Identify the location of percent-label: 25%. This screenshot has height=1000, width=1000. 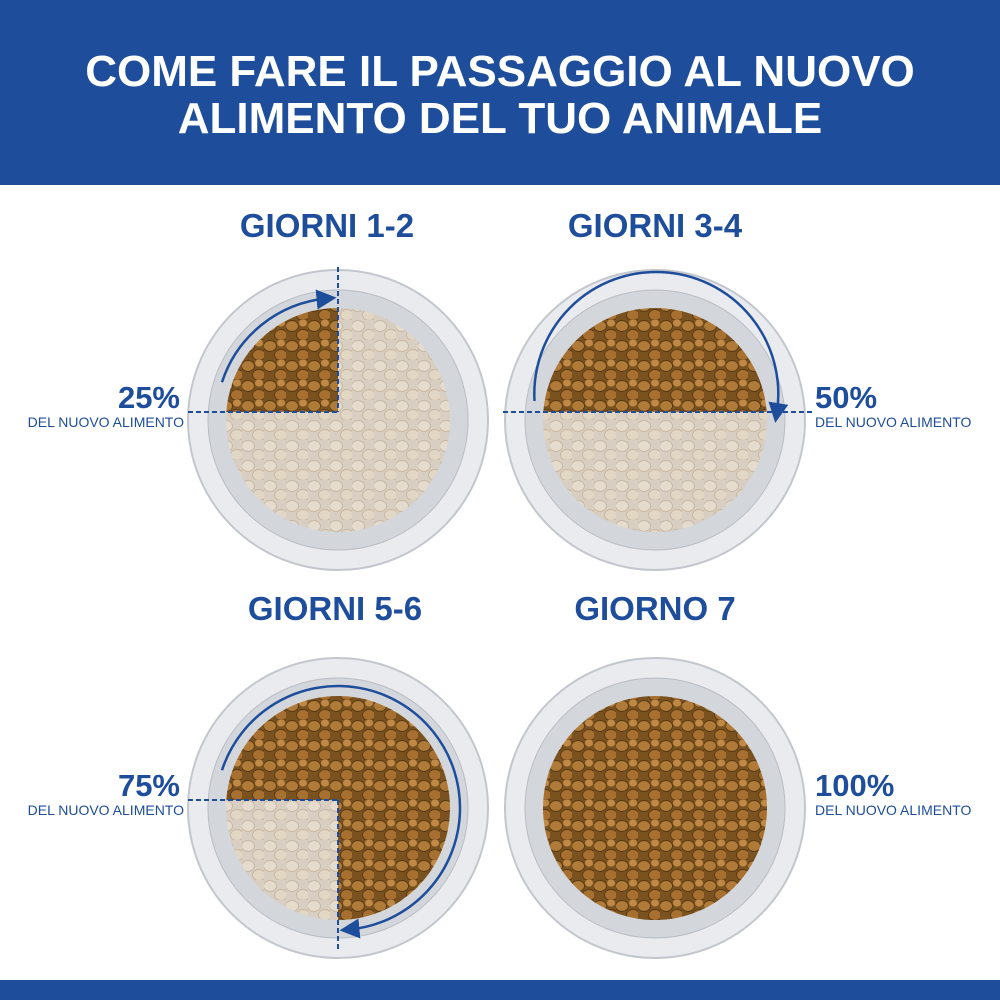
(149, 397).